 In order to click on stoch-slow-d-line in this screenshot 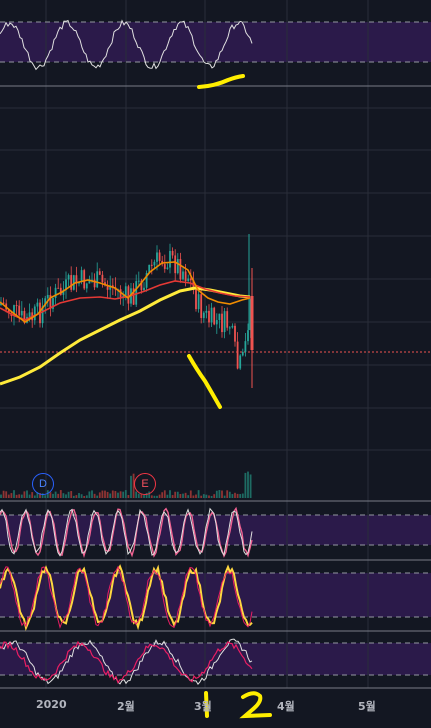, I will do `click(126, 597)`.